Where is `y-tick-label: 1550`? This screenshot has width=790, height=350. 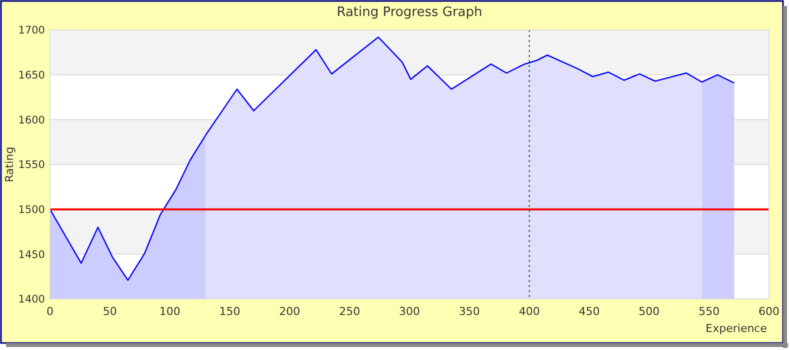 y-tick-label: 1550 is located at coordinates (31, 165).